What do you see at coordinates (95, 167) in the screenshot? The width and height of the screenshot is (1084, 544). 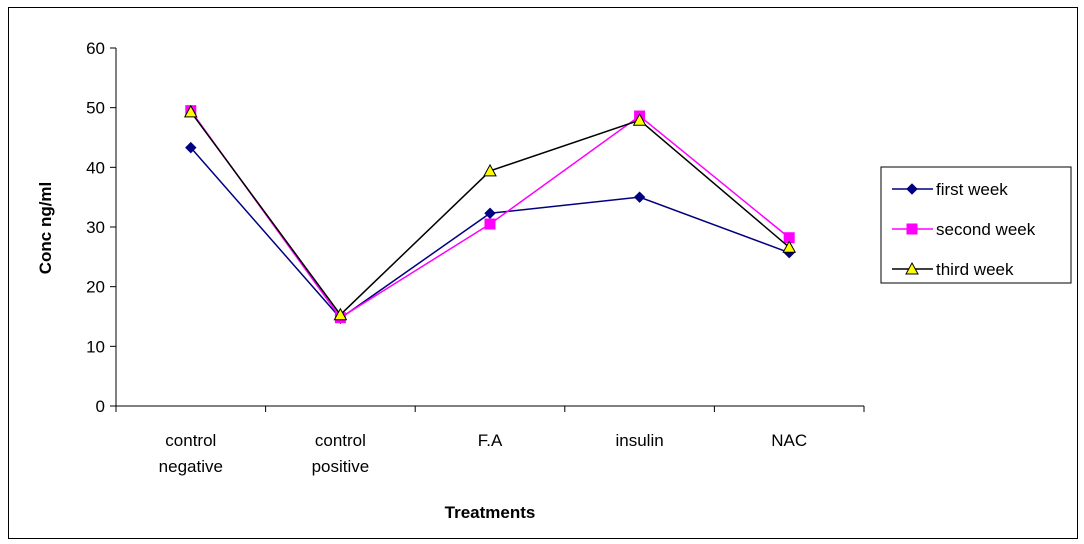 I see `y-tick-label: 40` at bounding box center [95, 167].